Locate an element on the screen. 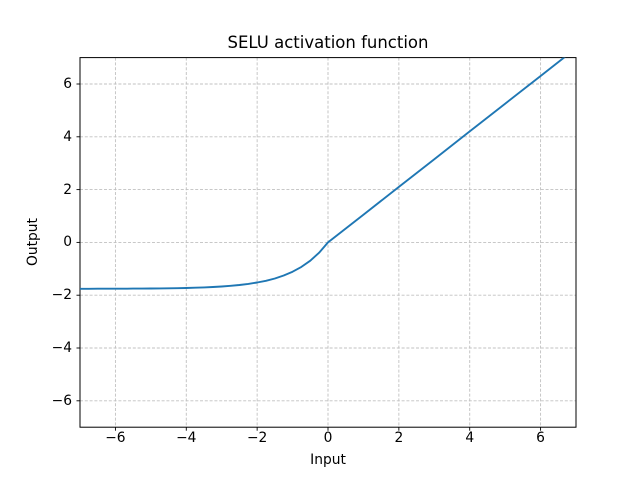 The image size is (640, 480). y-tick-label: 4 is located at coordinates (67, 136).